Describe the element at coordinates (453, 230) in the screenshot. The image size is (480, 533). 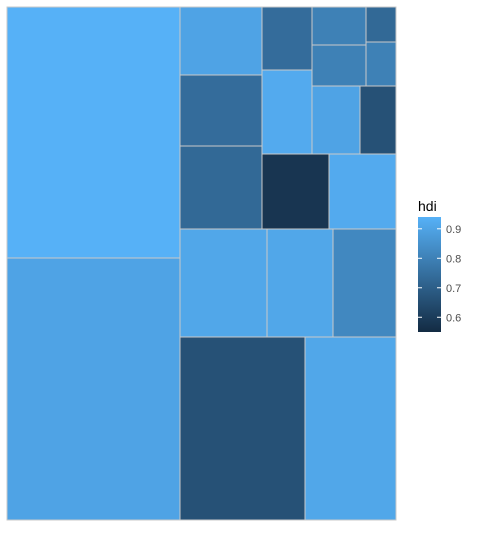
I see `legend-tick-label: 0.9` at that location.